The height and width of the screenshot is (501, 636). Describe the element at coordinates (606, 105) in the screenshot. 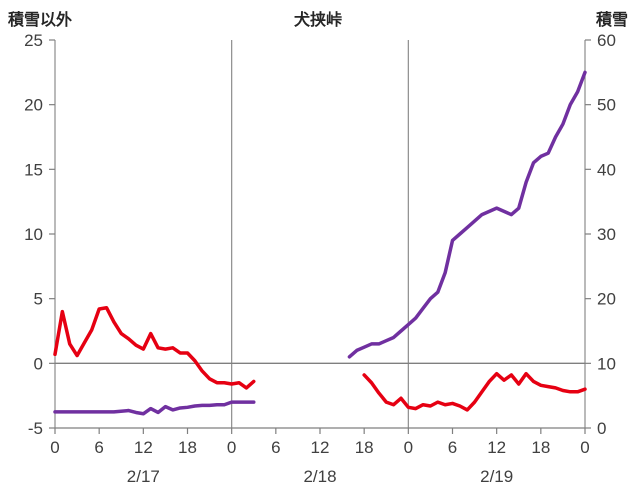

I see `right-tick-label: 50` at that location.